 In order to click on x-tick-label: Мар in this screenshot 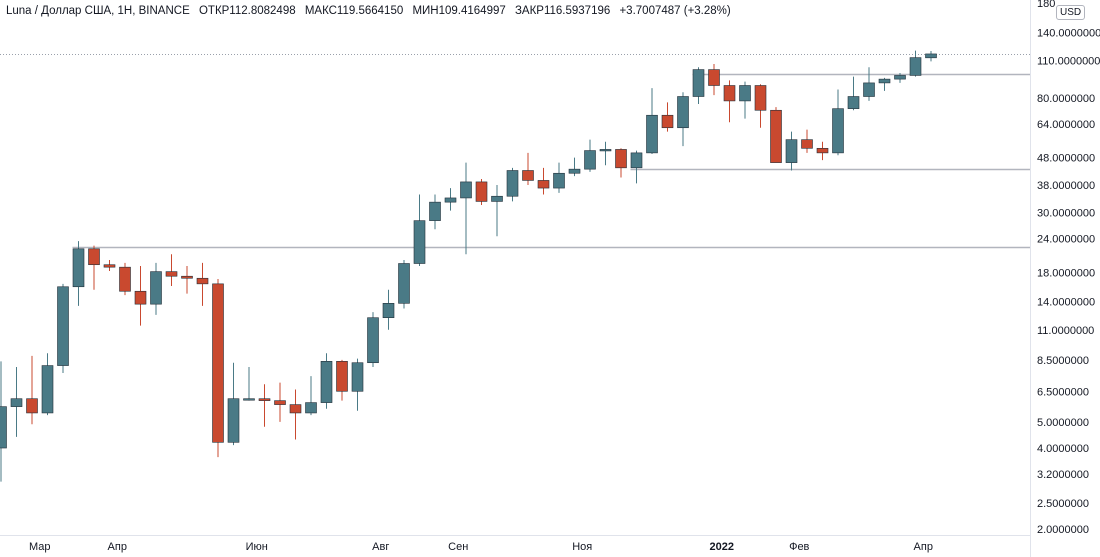, I will do `click(40, 547)`.